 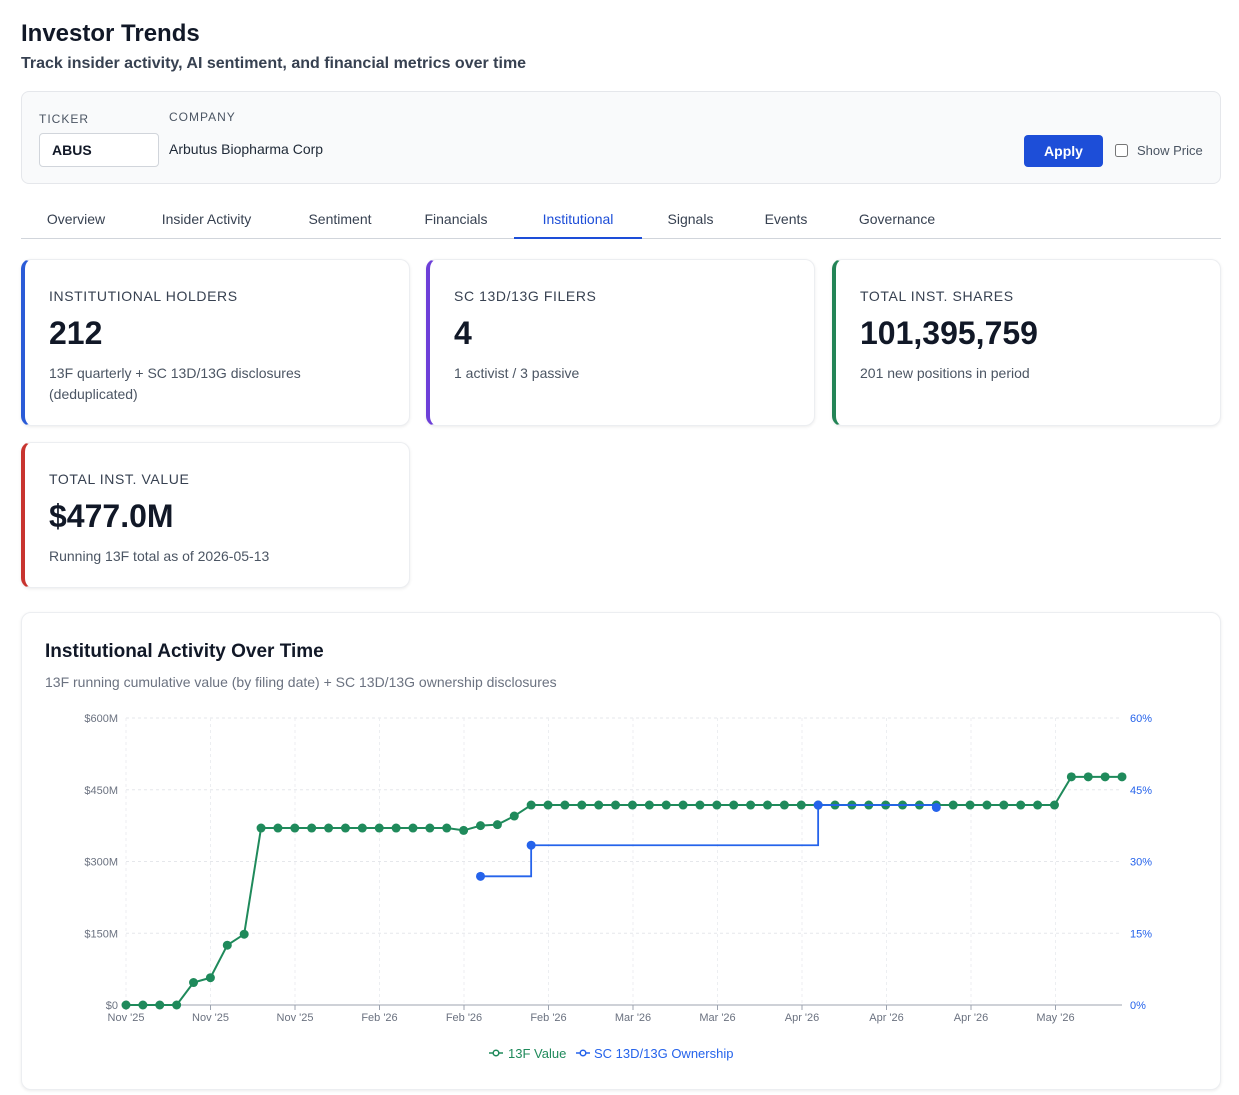 What do you see at coordinates (937, 296) in the screenshot?
I see `card-label: TOTAL INST. SHARES` at bounding box center [937, 296].